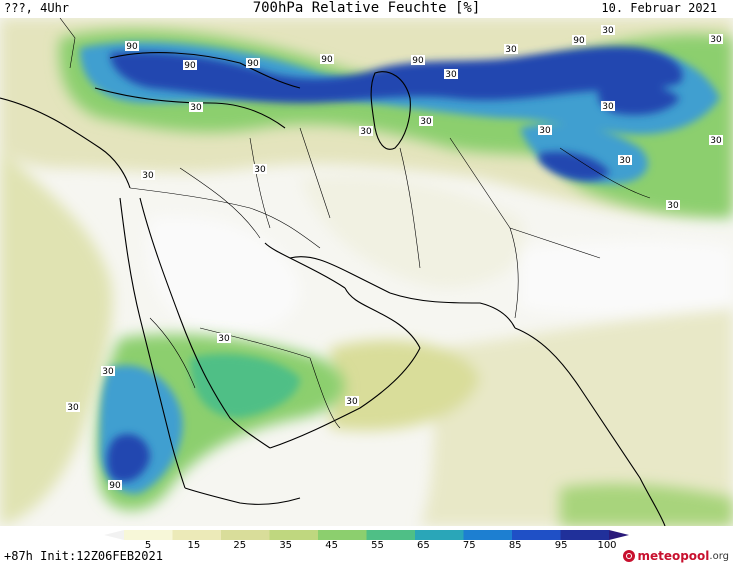 Image resolution: width=733 pixels, height=566 pixels. I want to click on logo-icon, so click(629, 556).